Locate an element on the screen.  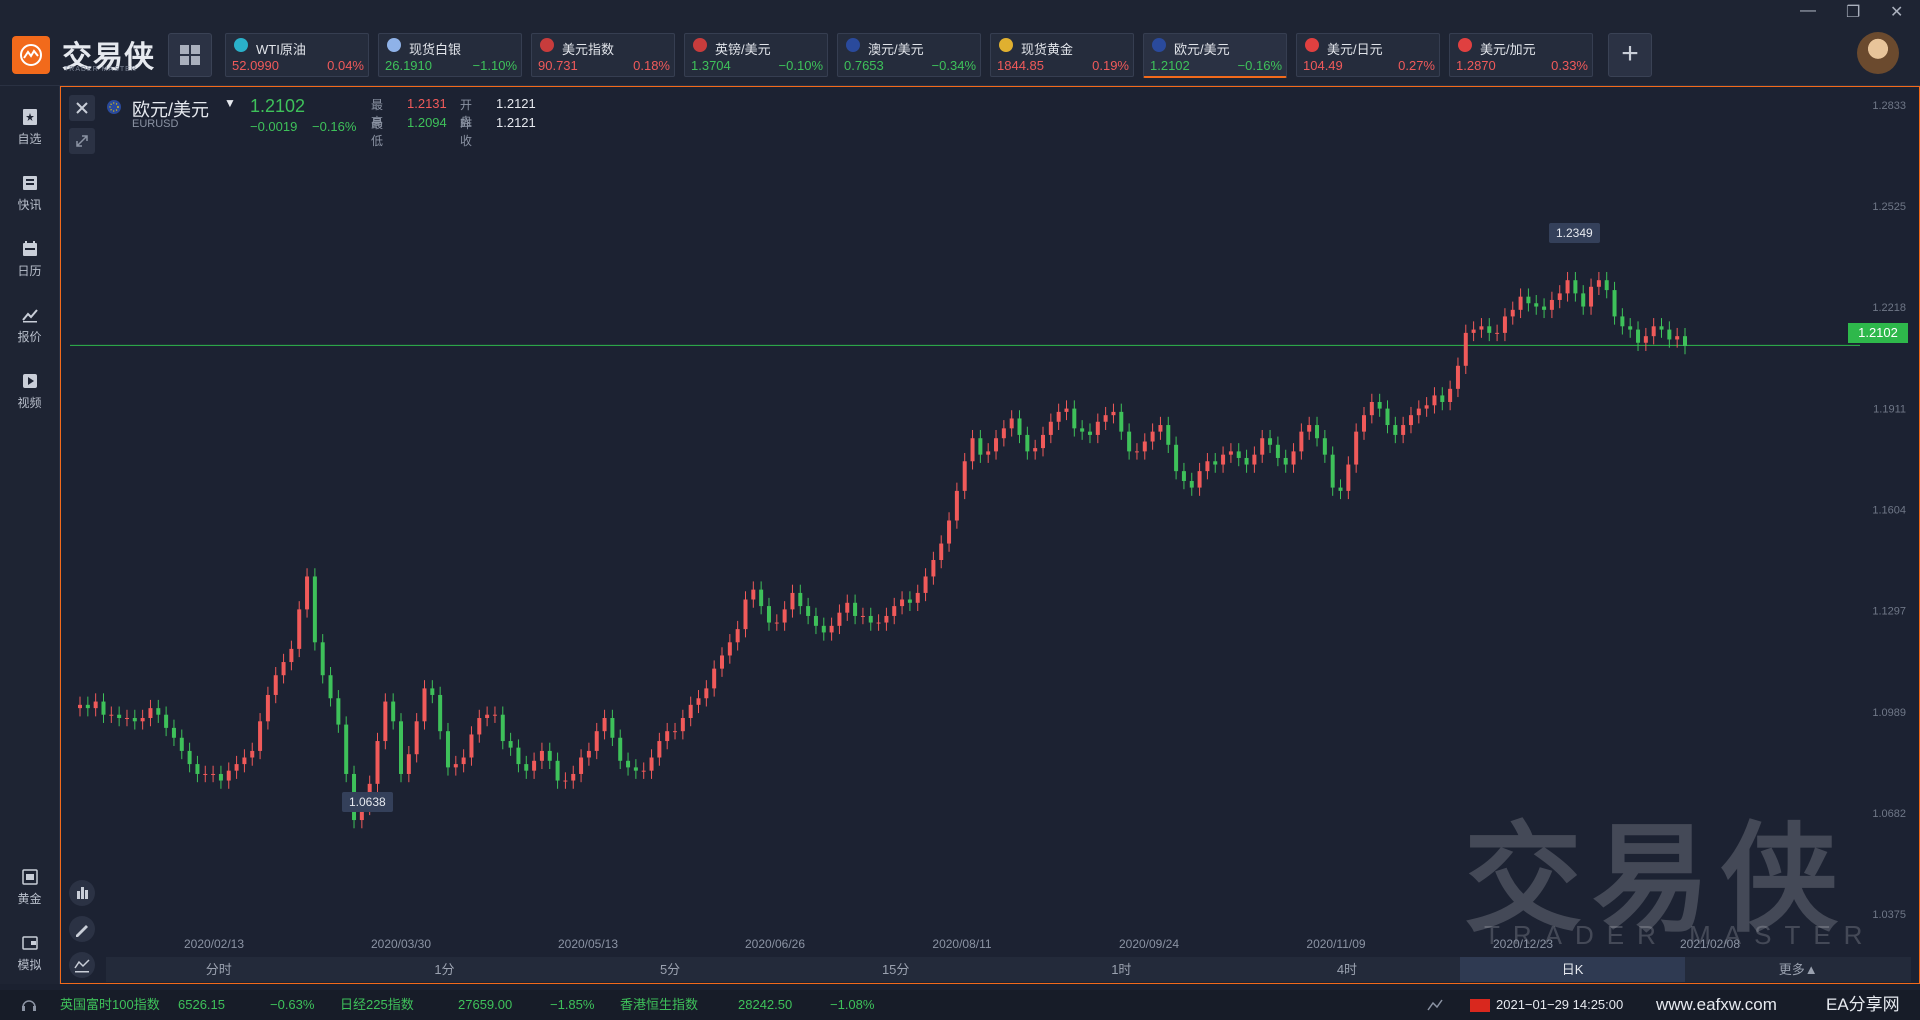
y-tick-label: 1.2218 is located at coordinates (1889, 308).